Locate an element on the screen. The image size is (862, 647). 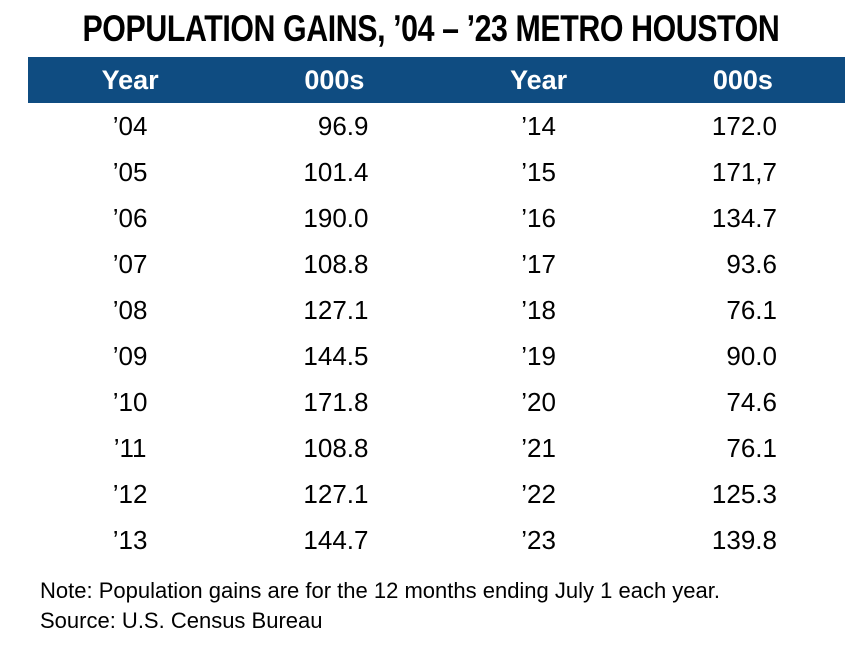
value-cell: 134.7 is located at coordinates (744, 217).